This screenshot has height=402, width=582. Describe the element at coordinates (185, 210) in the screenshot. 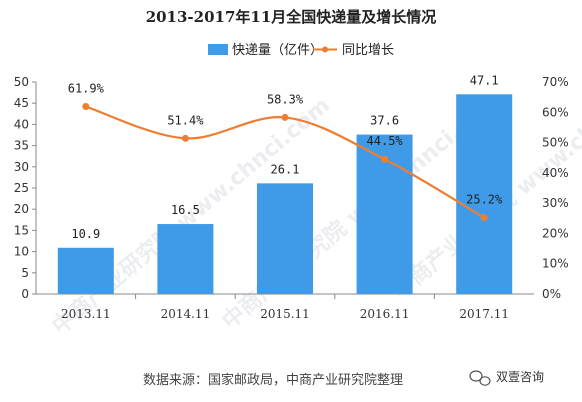

I see `bar-value-label: 16.5` at that location.